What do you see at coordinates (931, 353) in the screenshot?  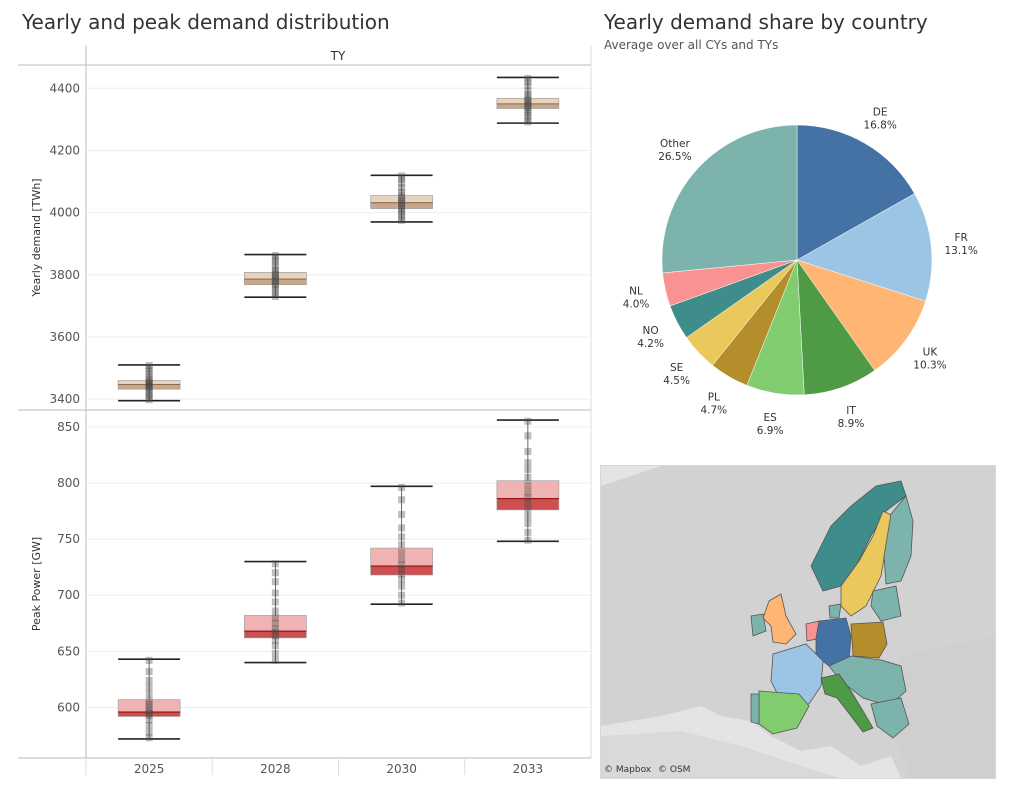 I see `pie-label-uk: UK` at bounding box center [931, 353].